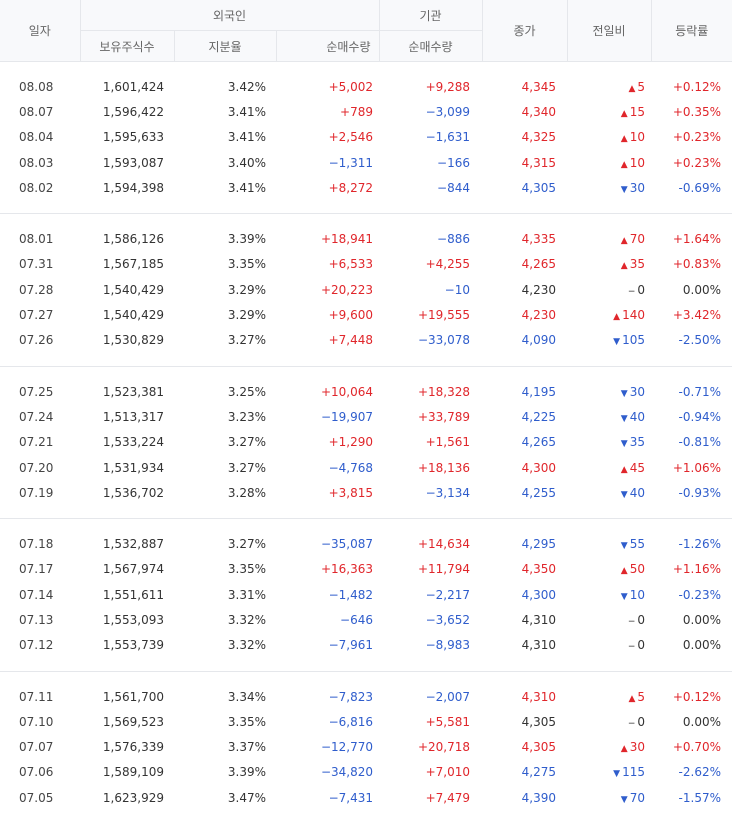 The width and height of the screenshot is (732, 819). Describe the element at coordinates (246, 594) in the screenshot. I see `ratio-cell: 3.31%` at that location.